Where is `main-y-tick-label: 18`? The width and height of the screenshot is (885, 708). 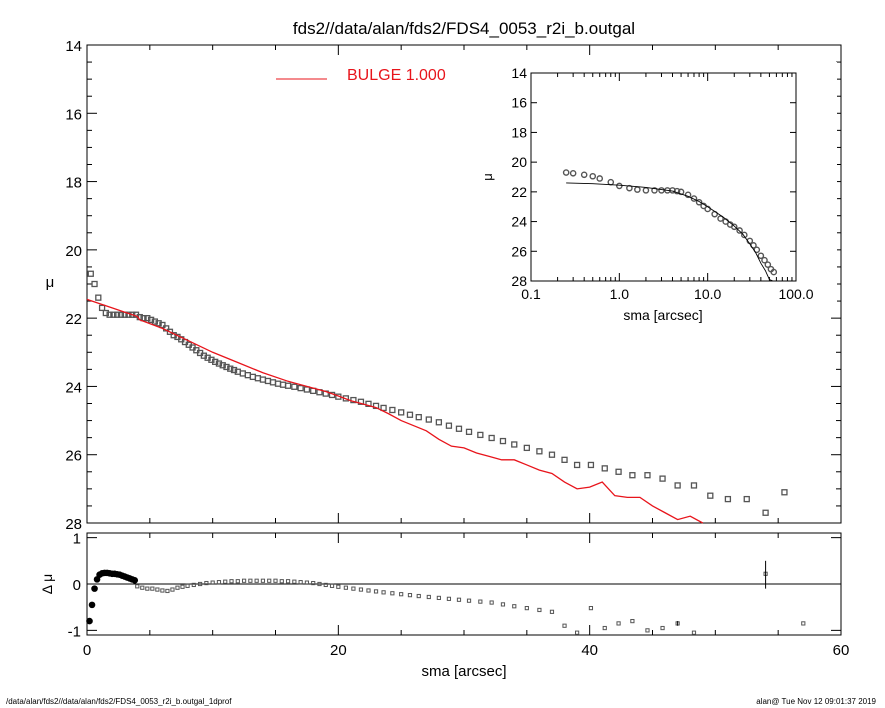
main-y-tick-label: 18 is located at coordinates (73, 183).